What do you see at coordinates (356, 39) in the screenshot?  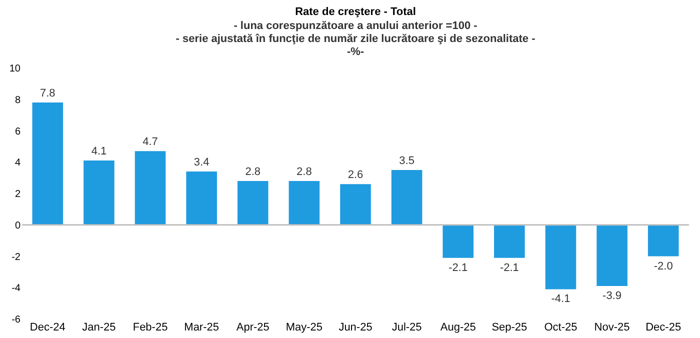 I see `chart-subtitle: - luna corespunzătoare a anului anterior =100 - - serie ajustată în funcţie de număr zile lucrătoare şi de sezonalitate - -%-` at bounding box center [356, 39].